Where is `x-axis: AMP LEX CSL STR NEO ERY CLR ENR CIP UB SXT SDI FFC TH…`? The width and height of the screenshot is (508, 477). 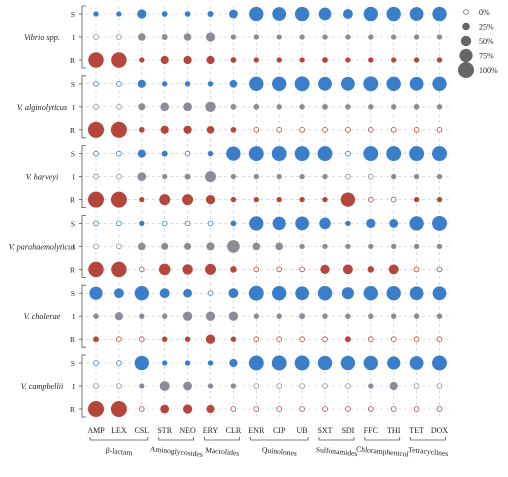 x-axis: AMP LEX CSL STR NEO ERY CLR ENR CIP UB SXT SDI FFC TH… is located at coordinates (268, 442).